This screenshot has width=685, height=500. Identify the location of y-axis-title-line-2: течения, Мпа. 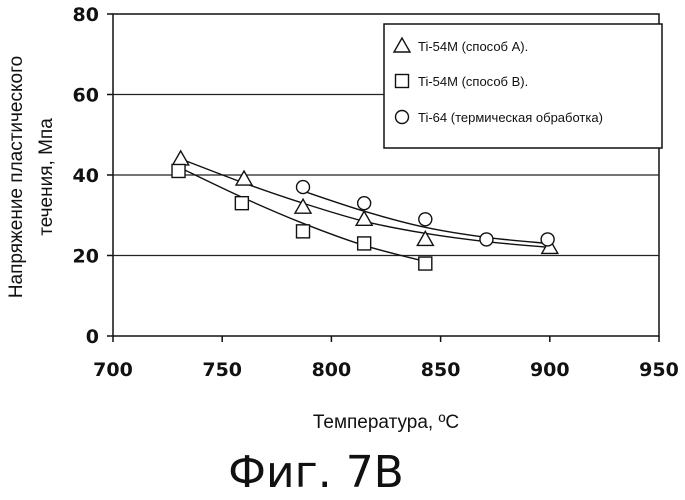
(46, 177).